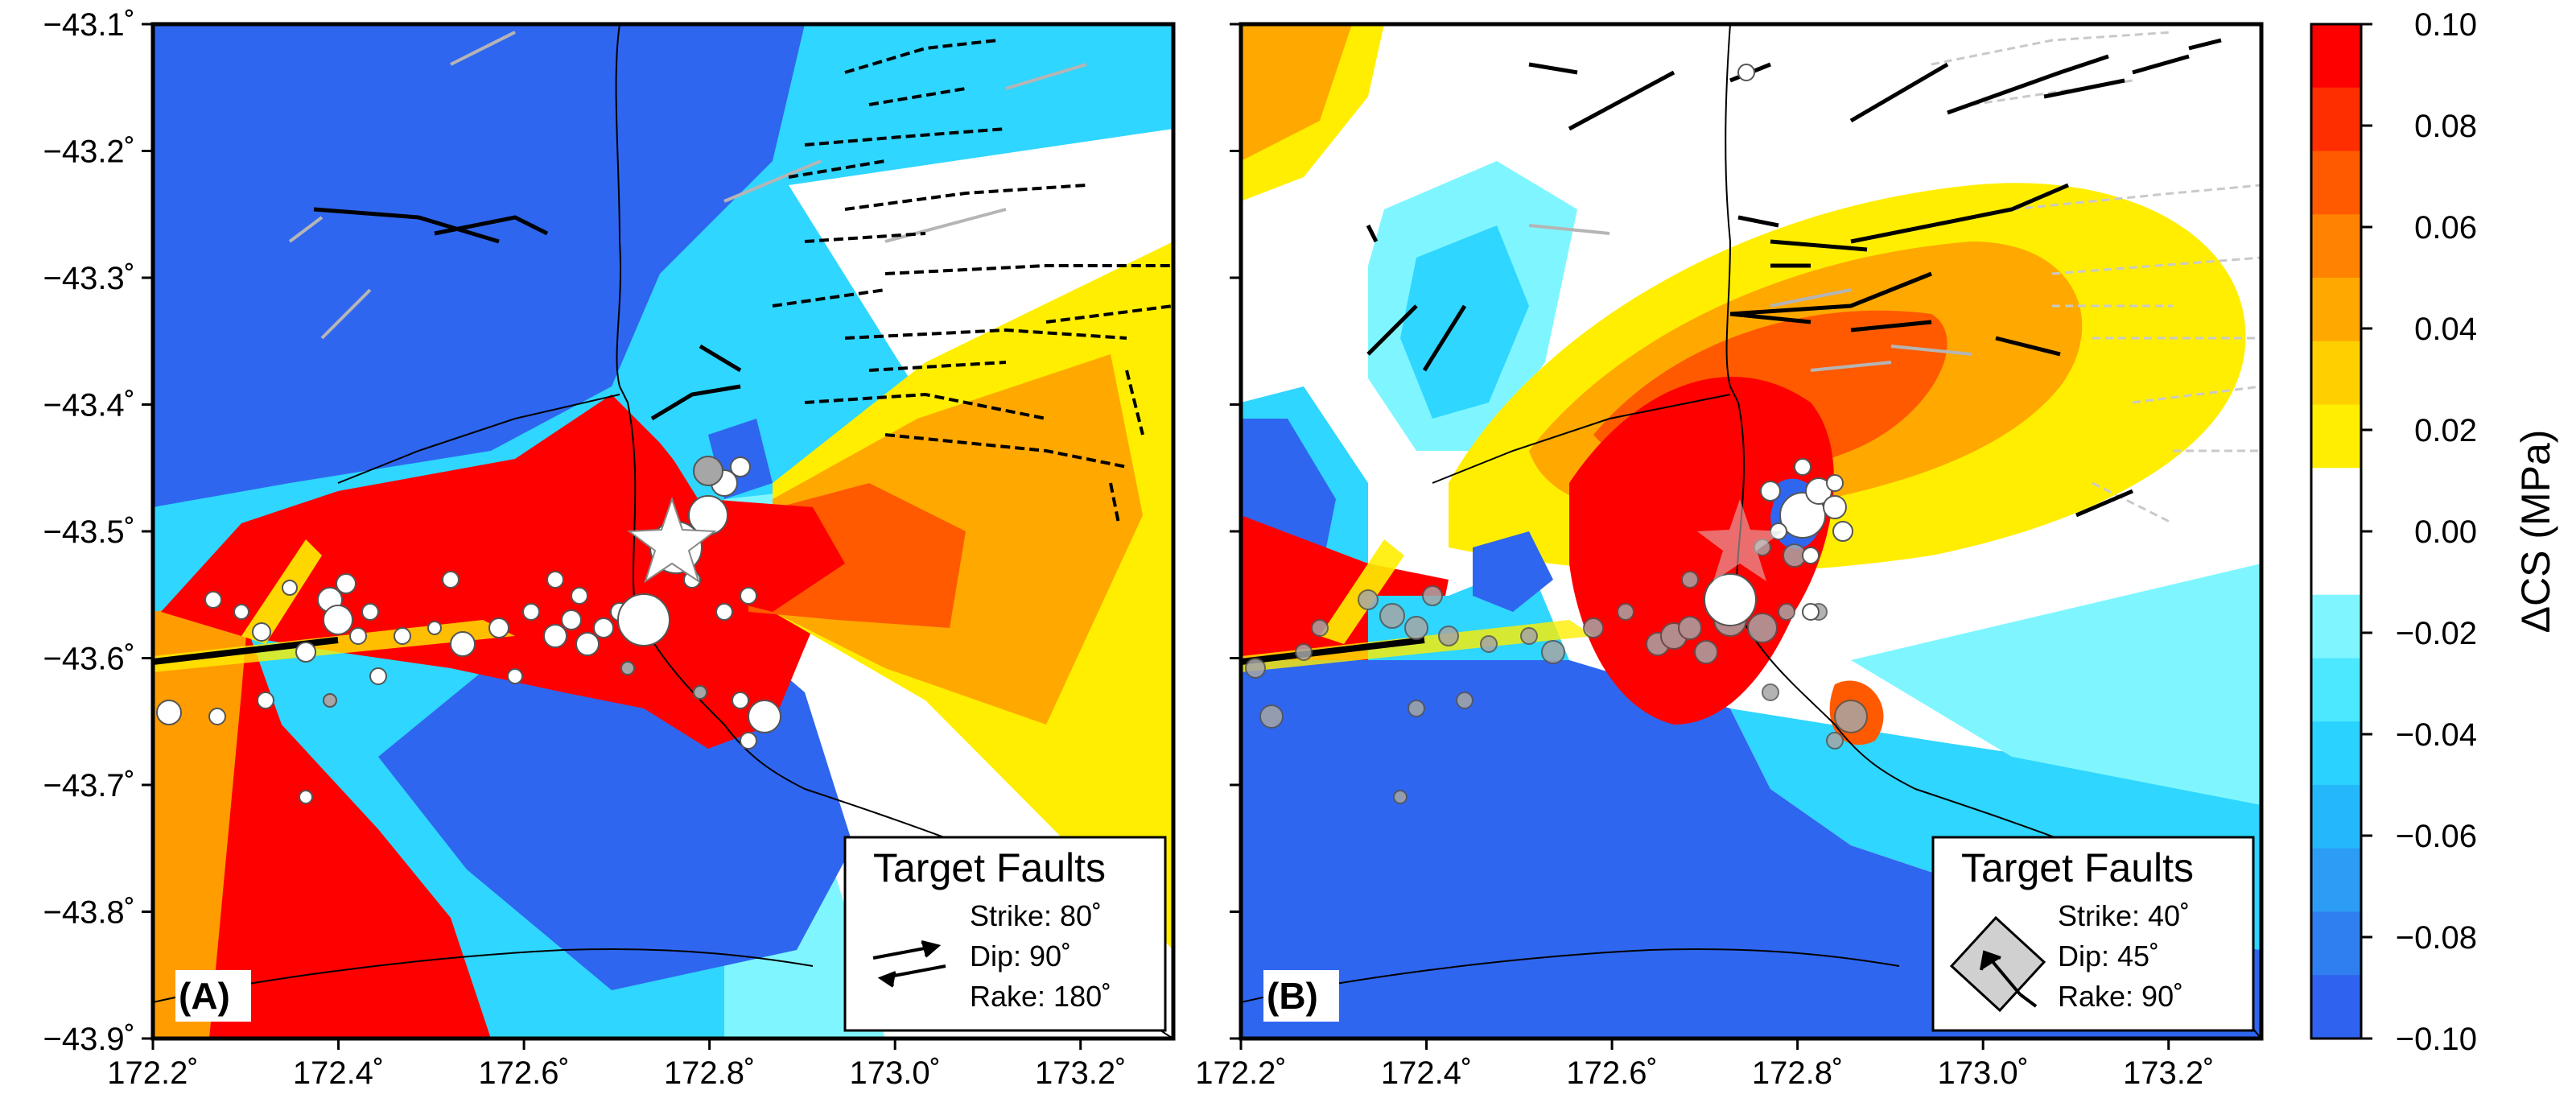 This screenshot has height=1115, width=2576. I want to click on colorbar-label: 0.02, so click(2445, 430).